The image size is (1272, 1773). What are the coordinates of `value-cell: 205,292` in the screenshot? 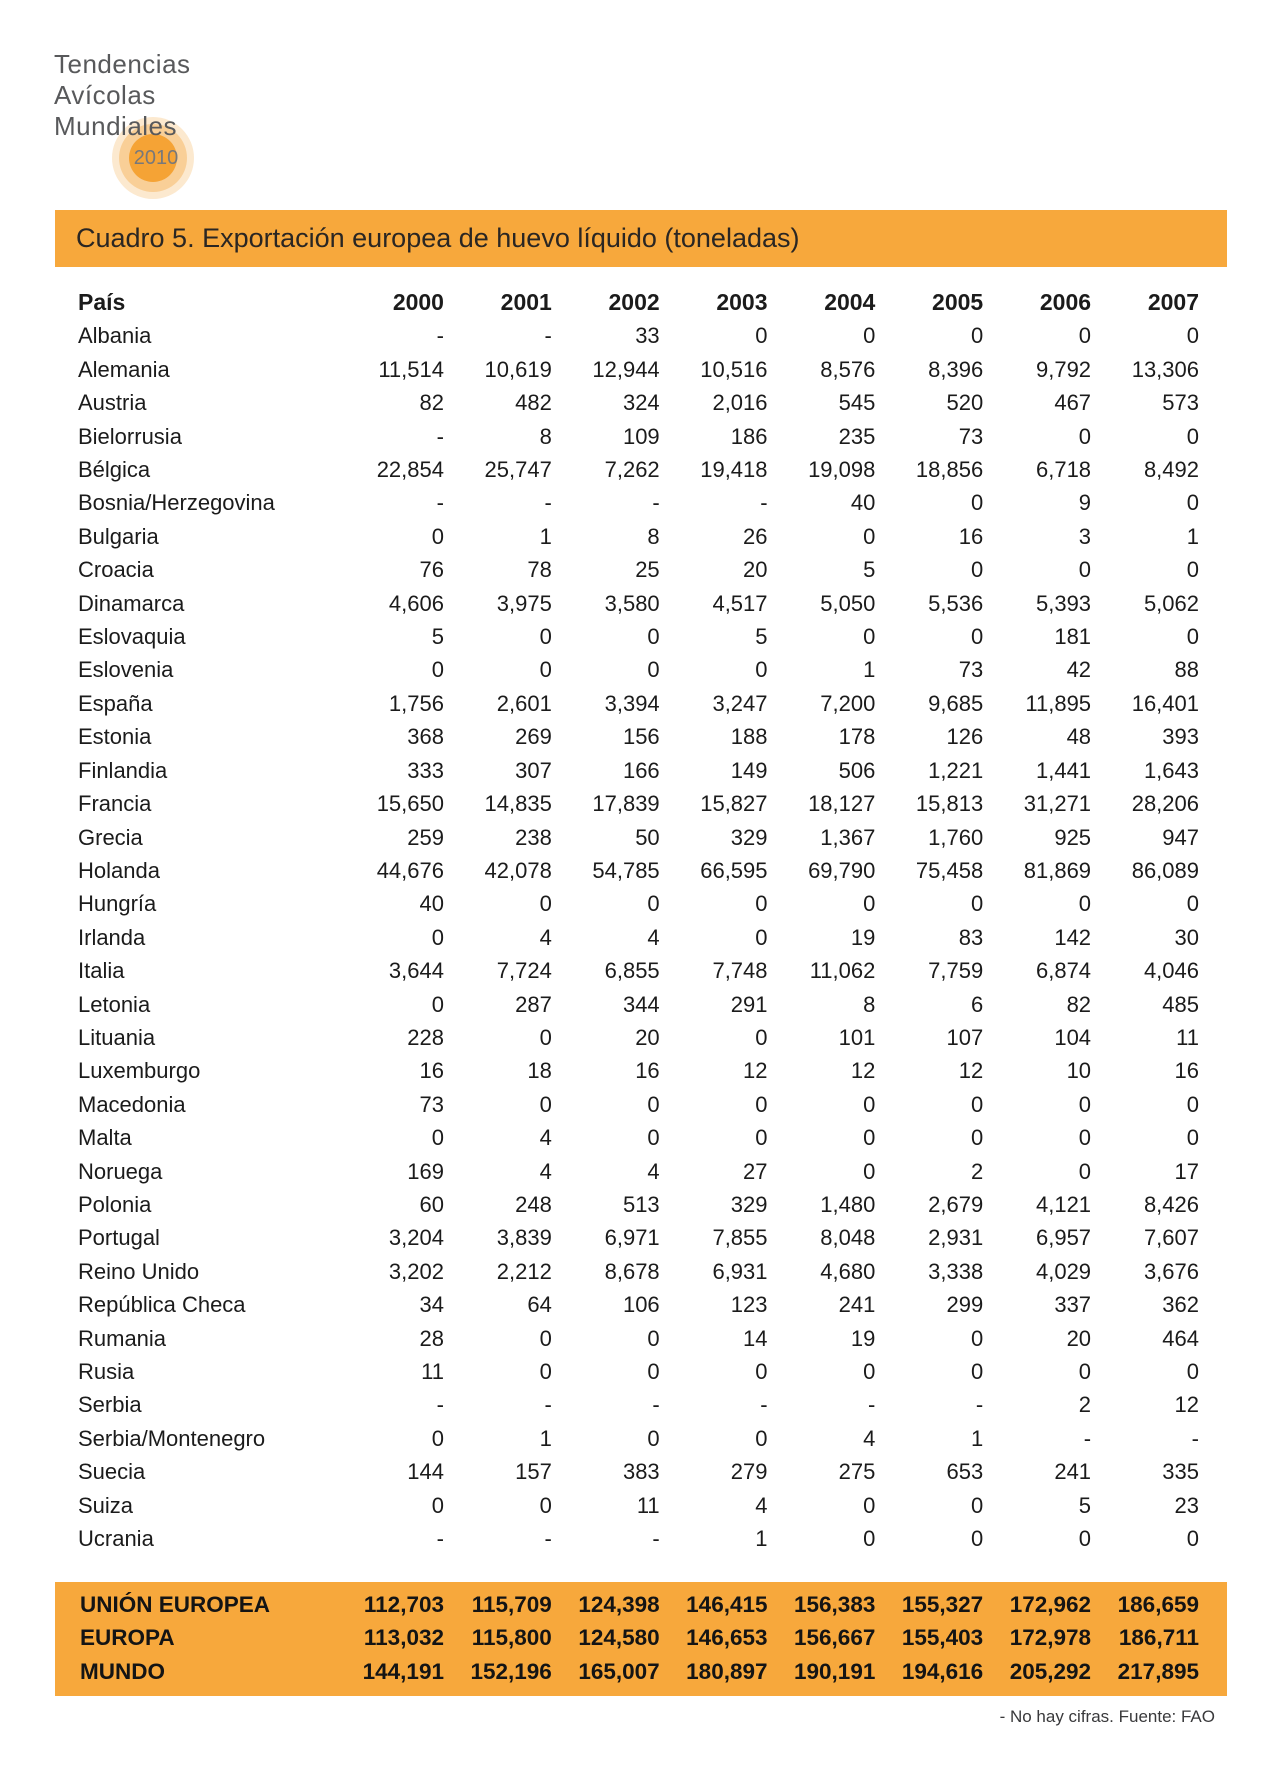 It's located at (1050, 1671).